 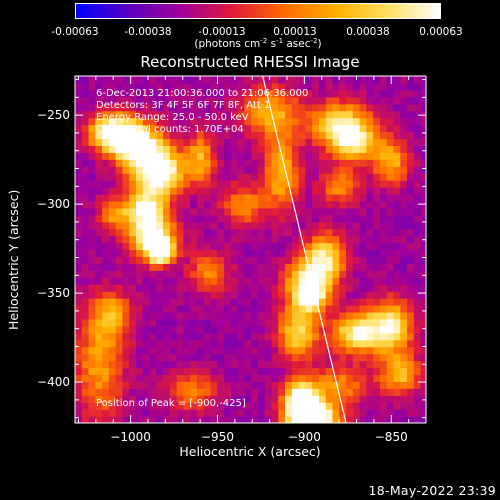 I want to click on colorbar, so click(x=258, y=11).